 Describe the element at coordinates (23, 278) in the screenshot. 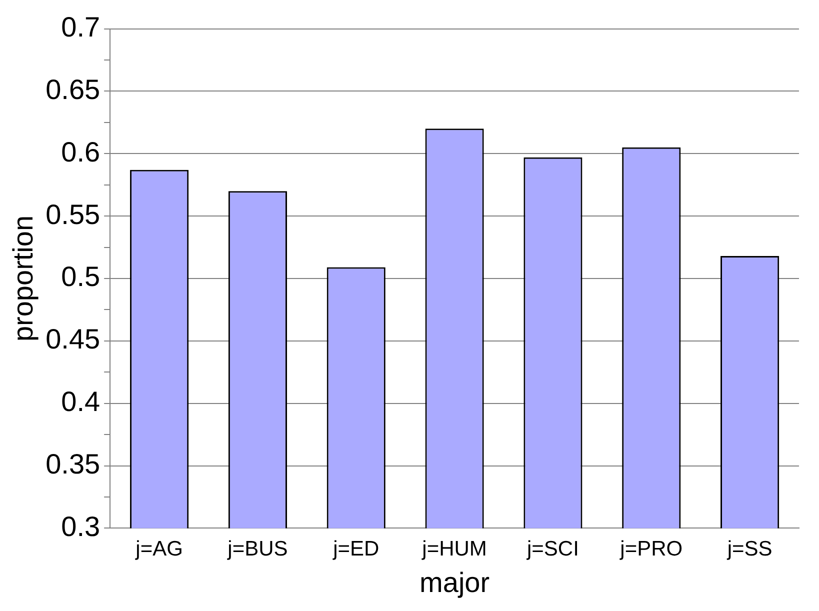

I see `y-axis-title: proportion` at that location.